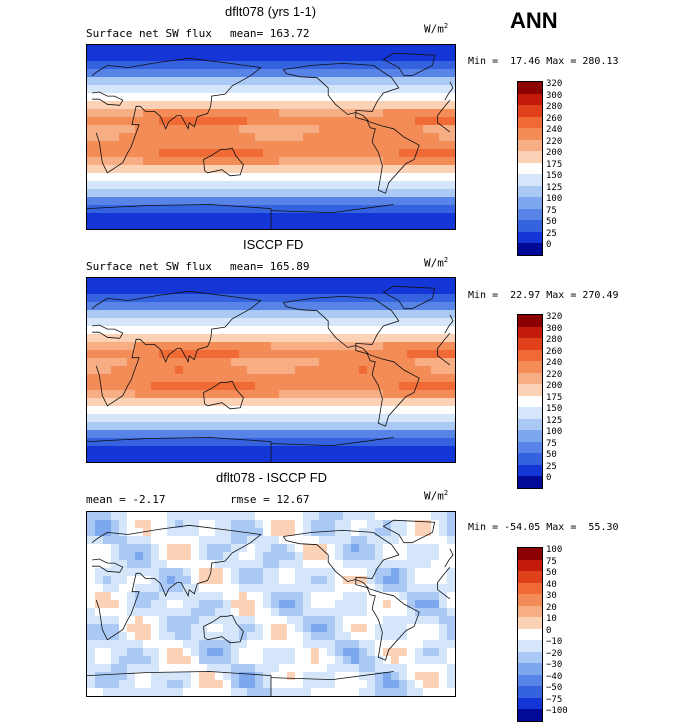 The height and width of the screenshot is (722, 700). What do you see at coordinates (270, 373) in the screenshot?
I see `coastline-layer` at bounding box center [270, 373].